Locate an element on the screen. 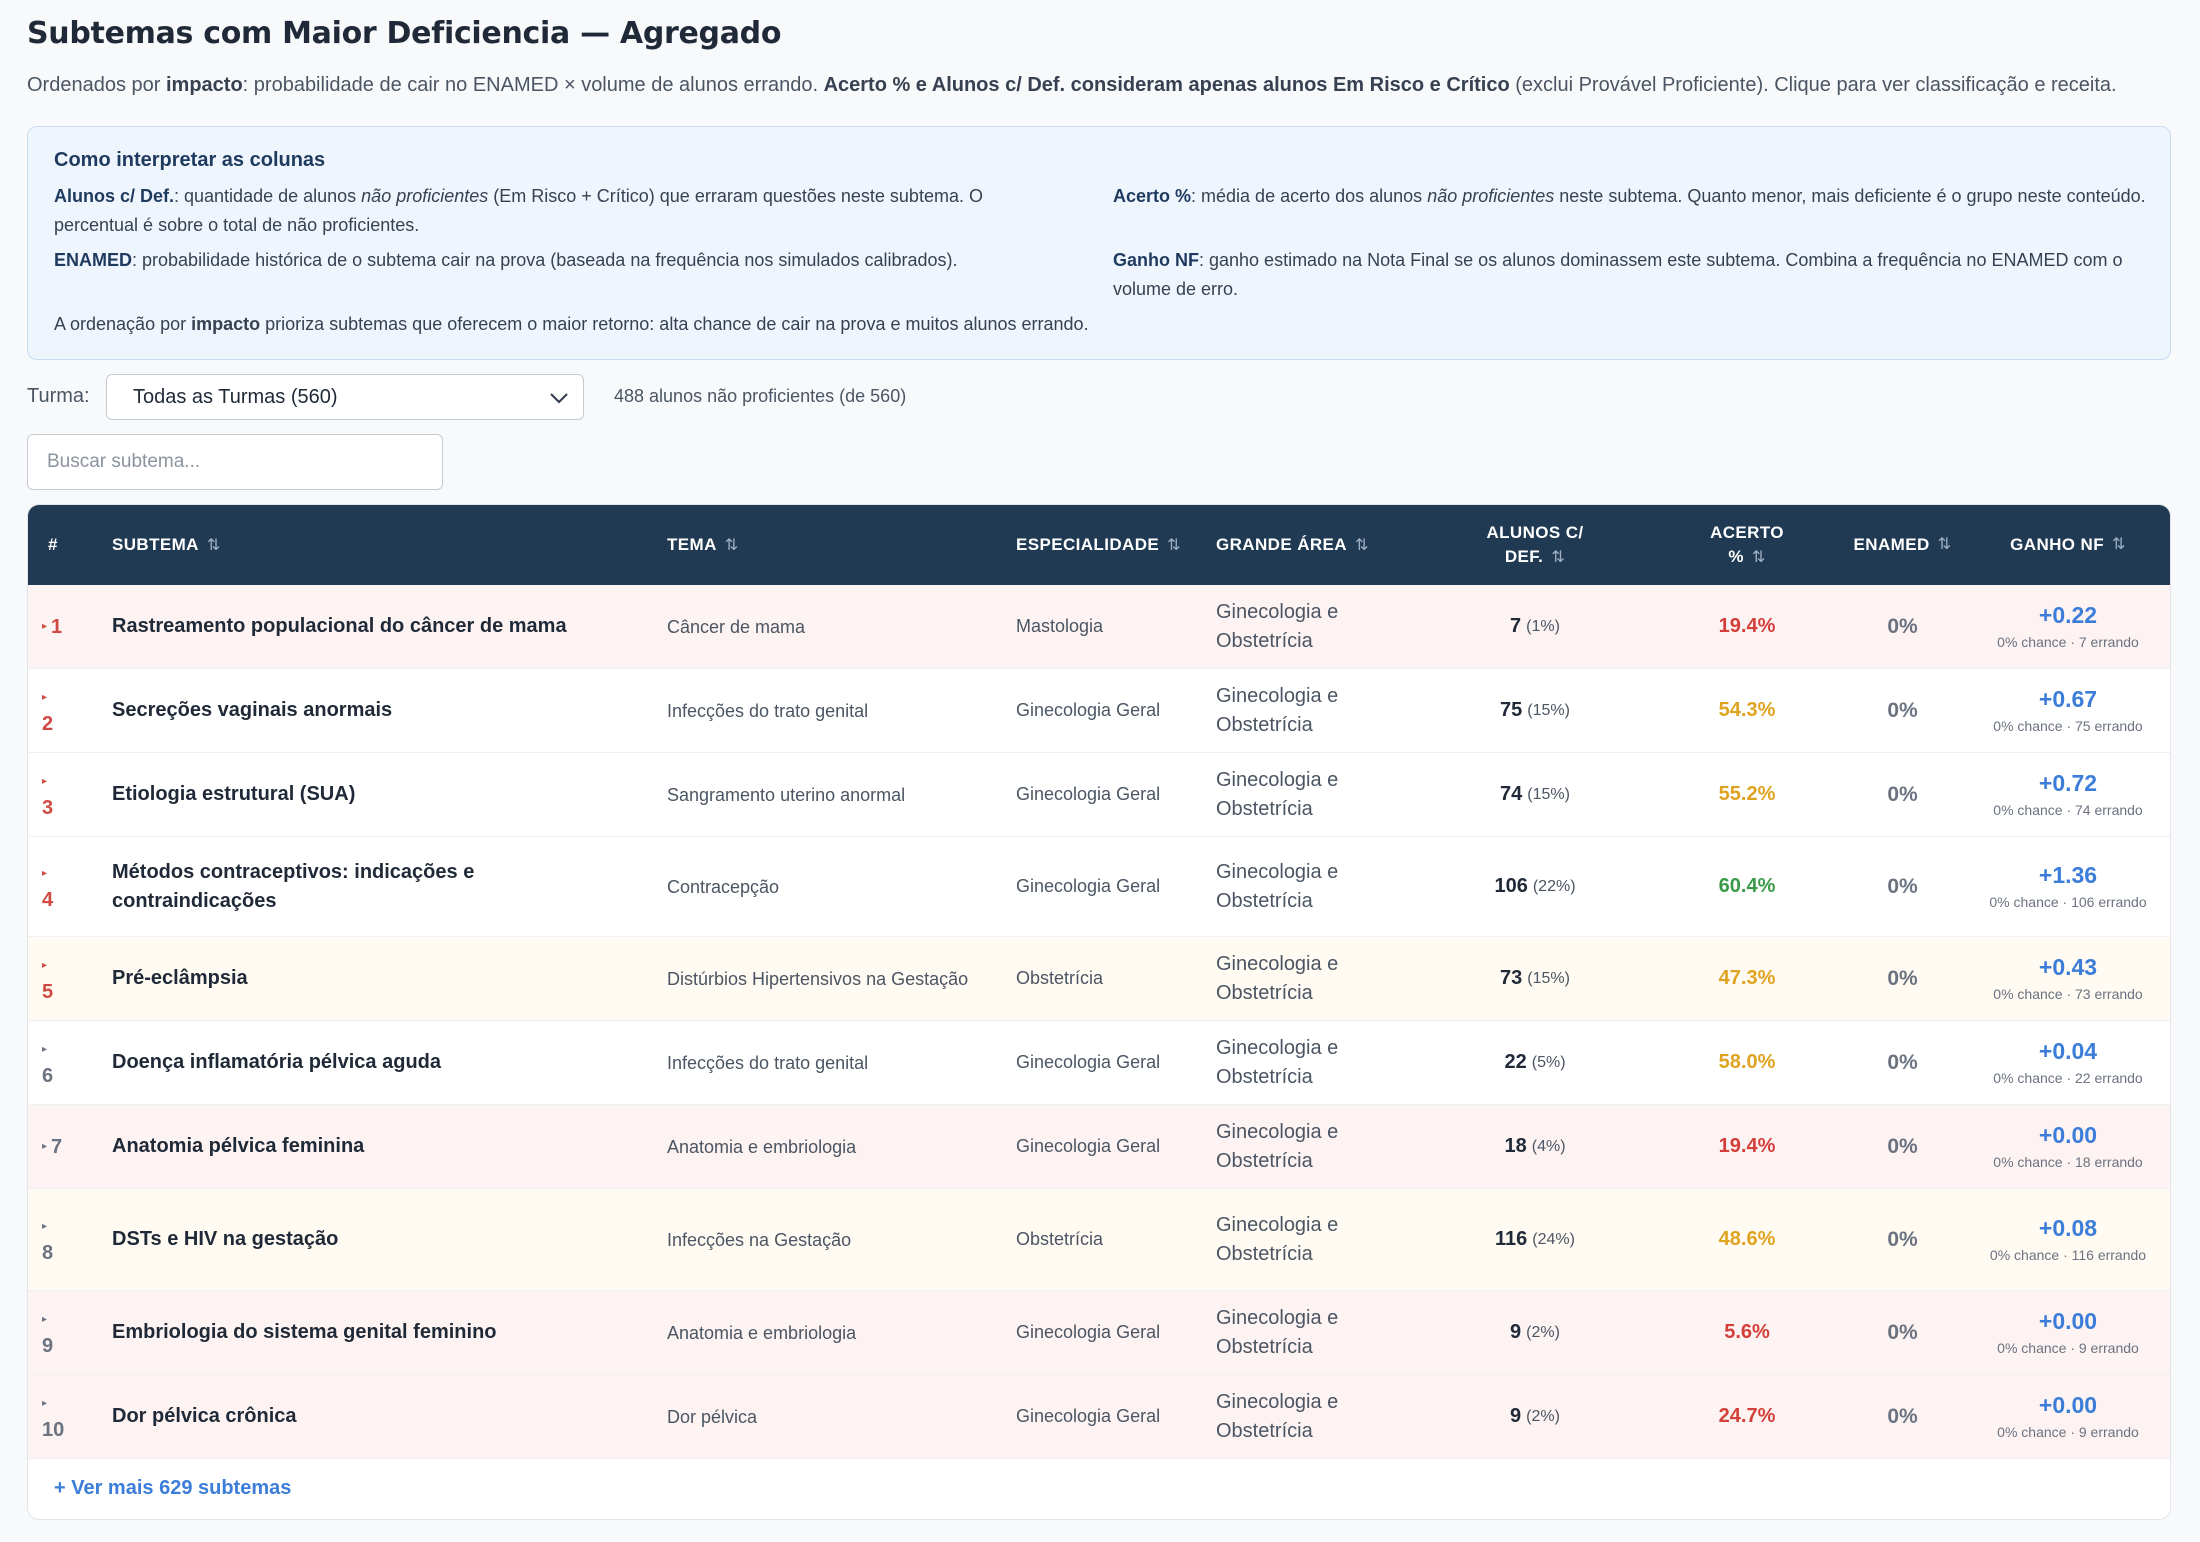  alunos-count: 9 is located at coordinates (1516, 1332).